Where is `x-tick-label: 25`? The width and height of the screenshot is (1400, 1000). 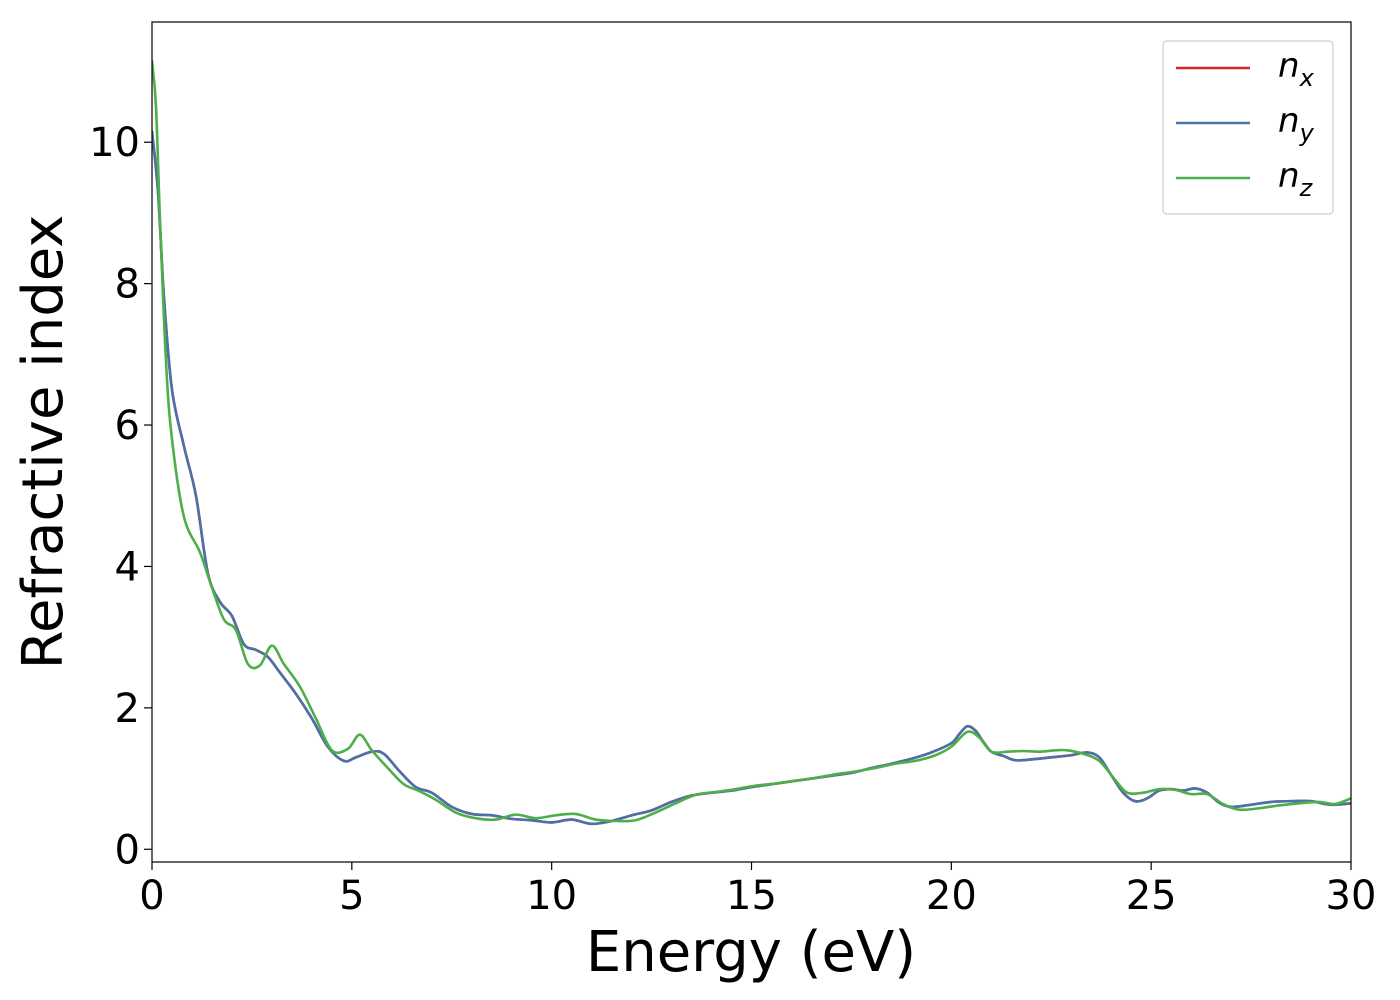
x-tick-label: 25 is located at coordinates (1151, 896).